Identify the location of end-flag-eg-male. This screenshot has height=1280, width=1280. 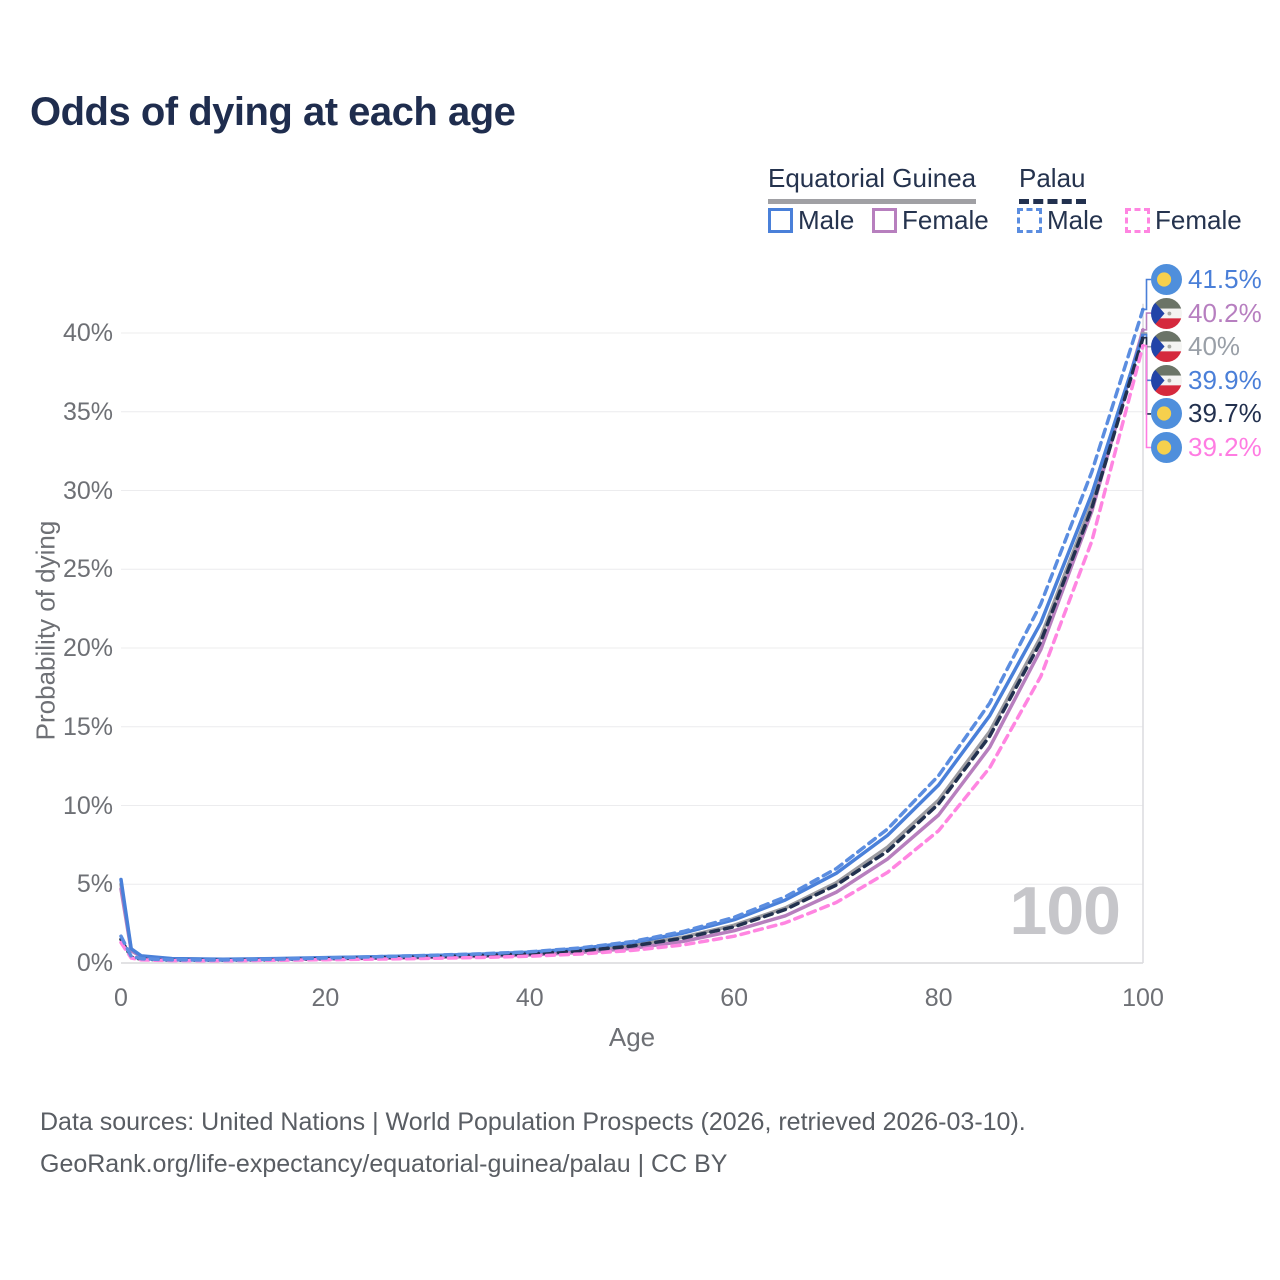
(1166, 380).